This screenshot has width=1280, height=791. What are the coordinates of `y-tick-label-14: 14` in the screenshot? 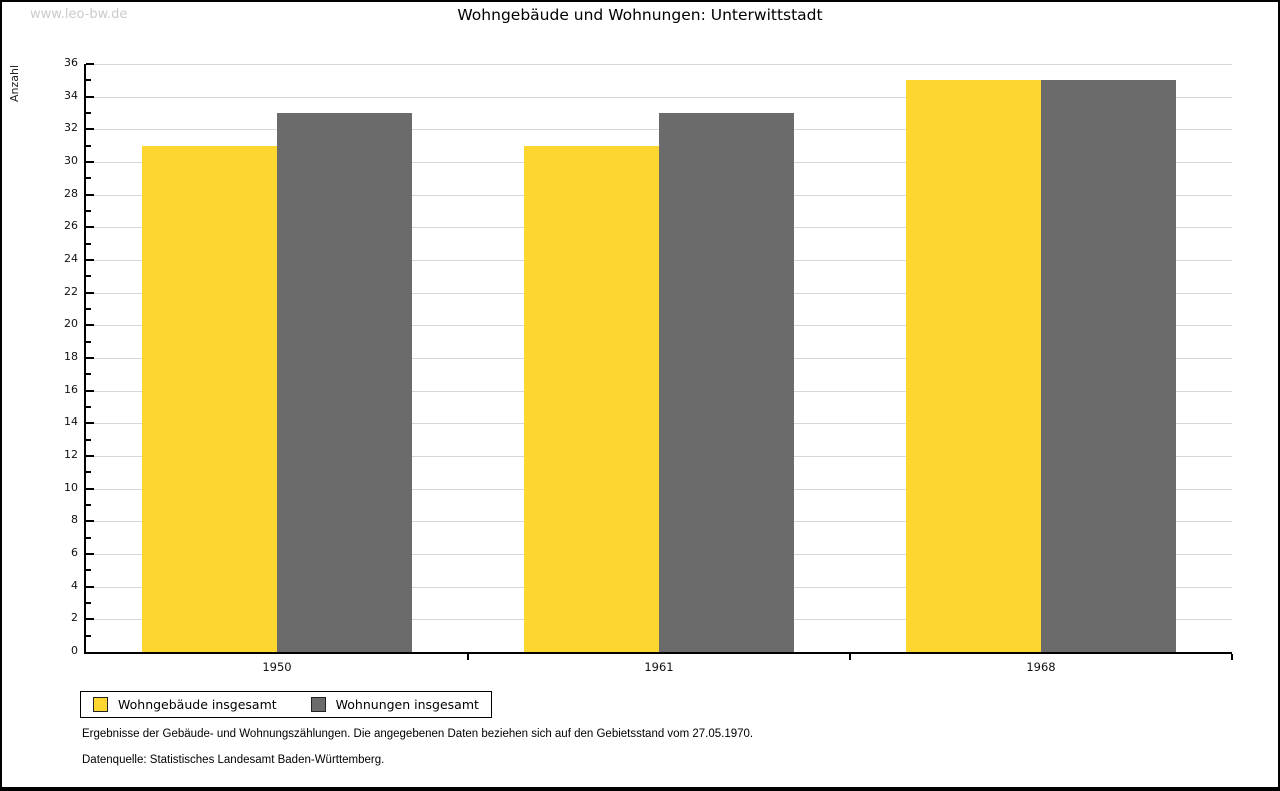 It's located at (71, 421).